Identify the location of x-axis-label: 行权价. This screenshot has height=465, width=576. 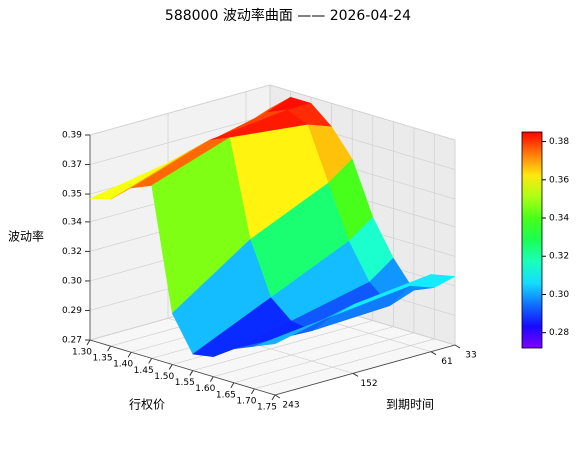
(147, 405).